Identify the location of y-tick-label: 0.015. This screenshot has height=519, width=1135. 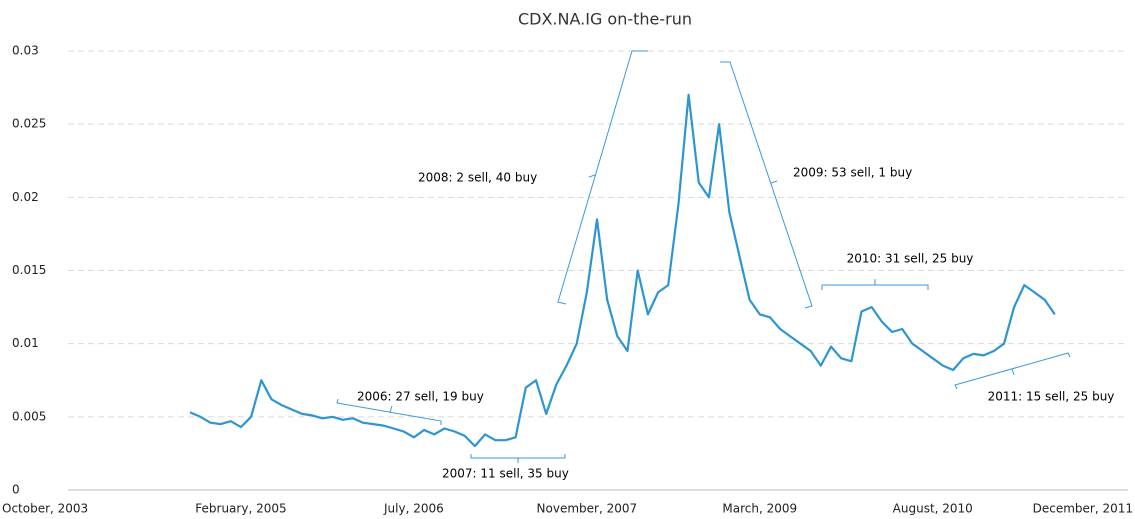
(29, 270).